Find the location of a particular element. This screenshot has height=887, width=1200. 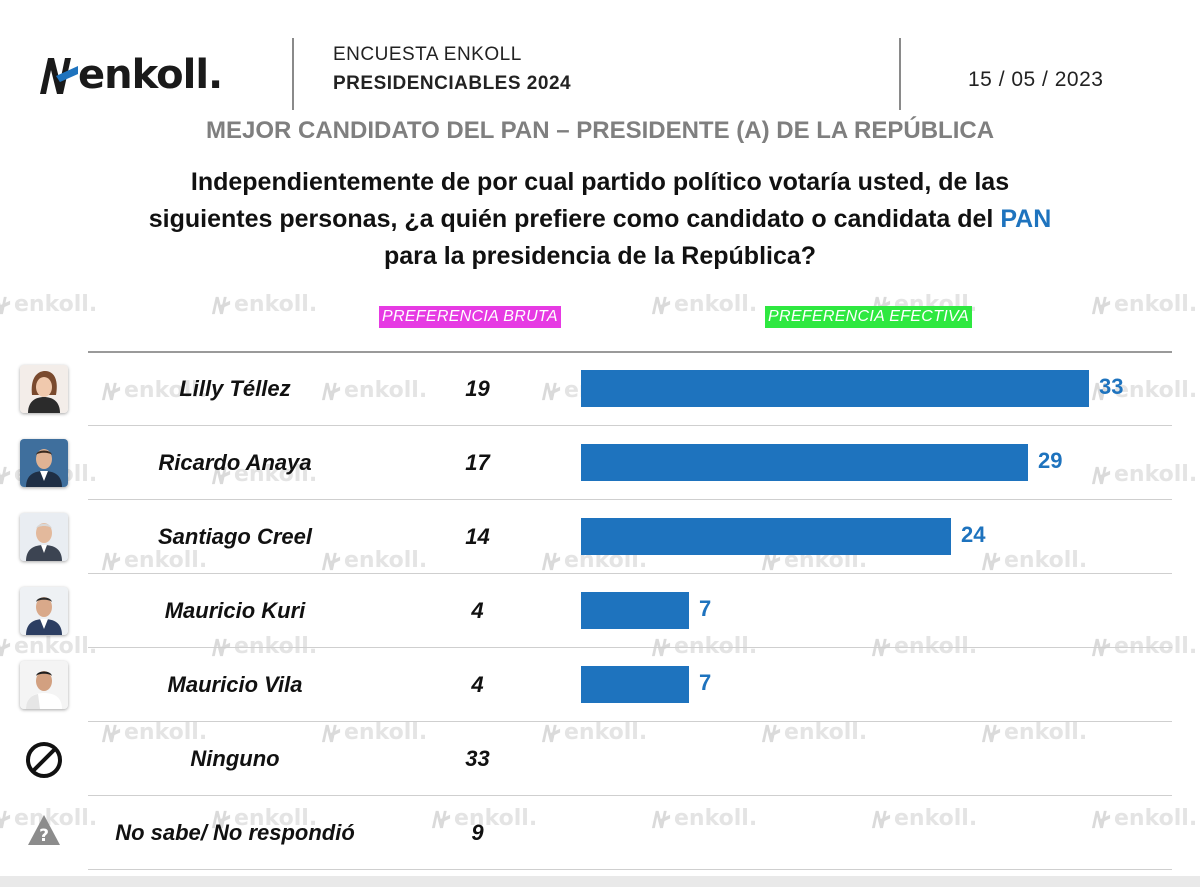

question-warning-icon: ? is located at coordinates (44, 830).